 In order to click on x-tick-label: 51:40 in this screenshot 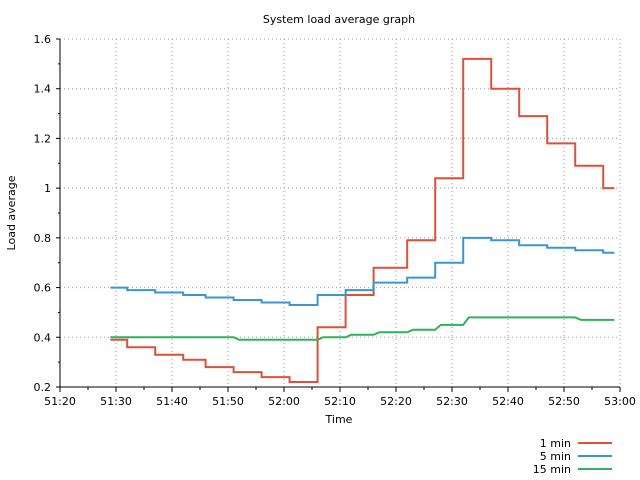, I will do `click(172, 401)`.